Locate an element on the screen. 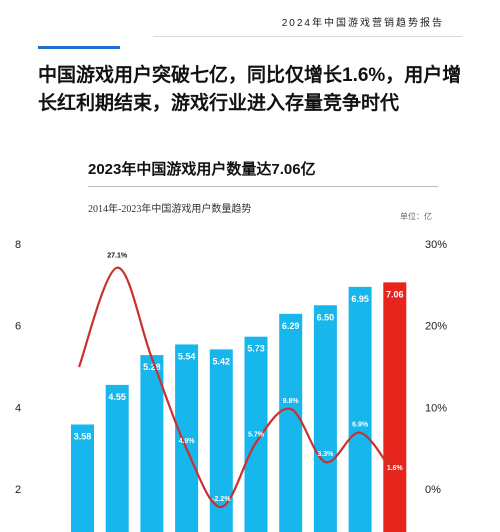  chart-unit-label: 单位：亿 is located at coordinates (416, 216).